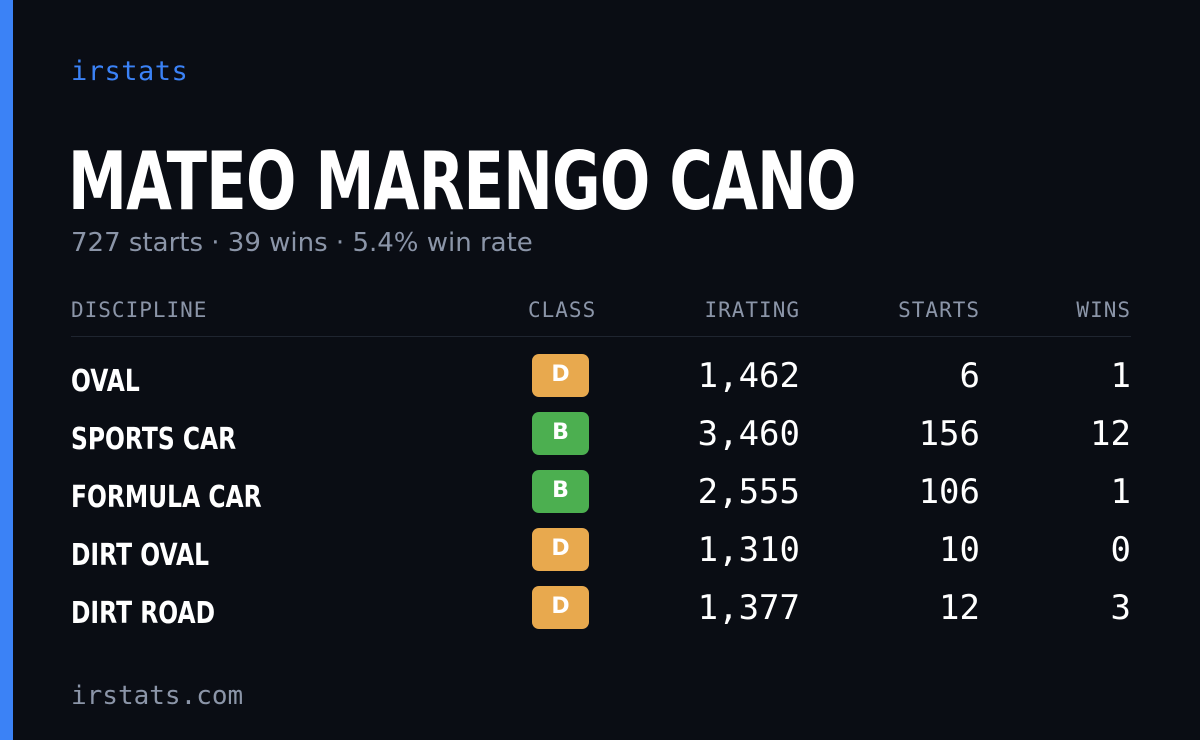  I want to click on wins-value: 0, so click(1120, 550).